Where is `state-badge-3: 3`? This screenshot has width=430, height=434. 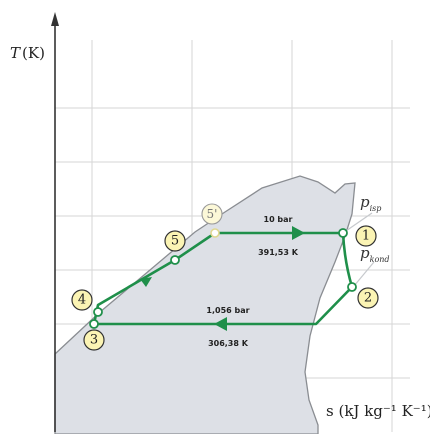
state-badge-3: 3 is located at coordinates (94, 340).